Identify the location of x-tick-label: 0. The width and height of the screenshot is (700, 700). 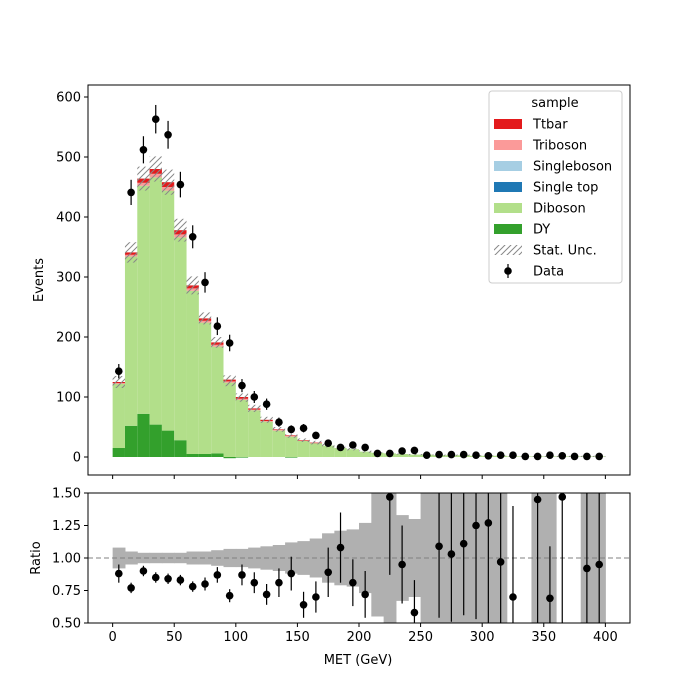
(112, 637).